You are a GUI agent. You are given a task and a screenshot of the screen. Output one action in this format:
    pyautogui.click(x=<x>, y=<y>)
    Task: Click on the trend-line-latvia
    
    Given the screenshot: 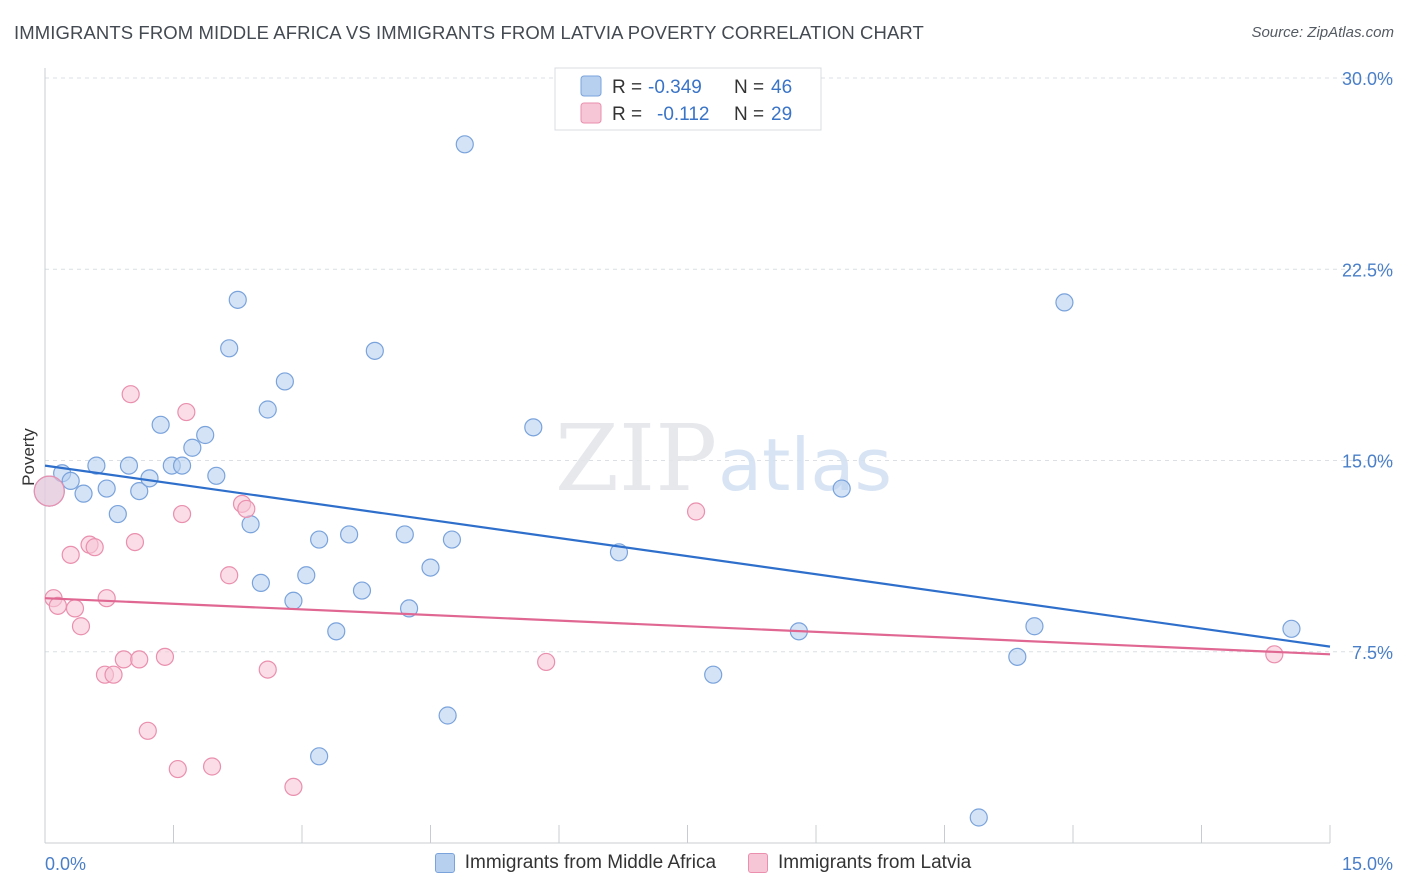 What is the action you would take?
    pyautogui.click(x=687, y=626)
    